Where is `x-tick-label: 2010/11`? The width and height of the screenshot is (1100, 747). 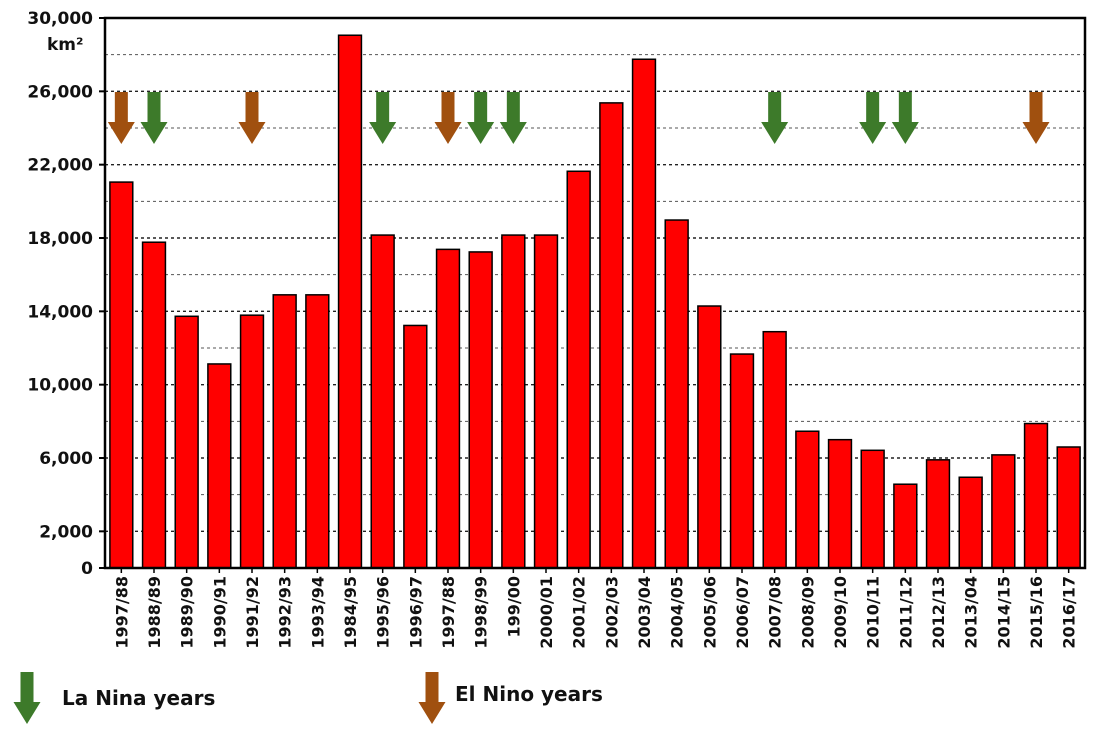
x-tick-label: 2010/11 is located at coordinates (873, 612).